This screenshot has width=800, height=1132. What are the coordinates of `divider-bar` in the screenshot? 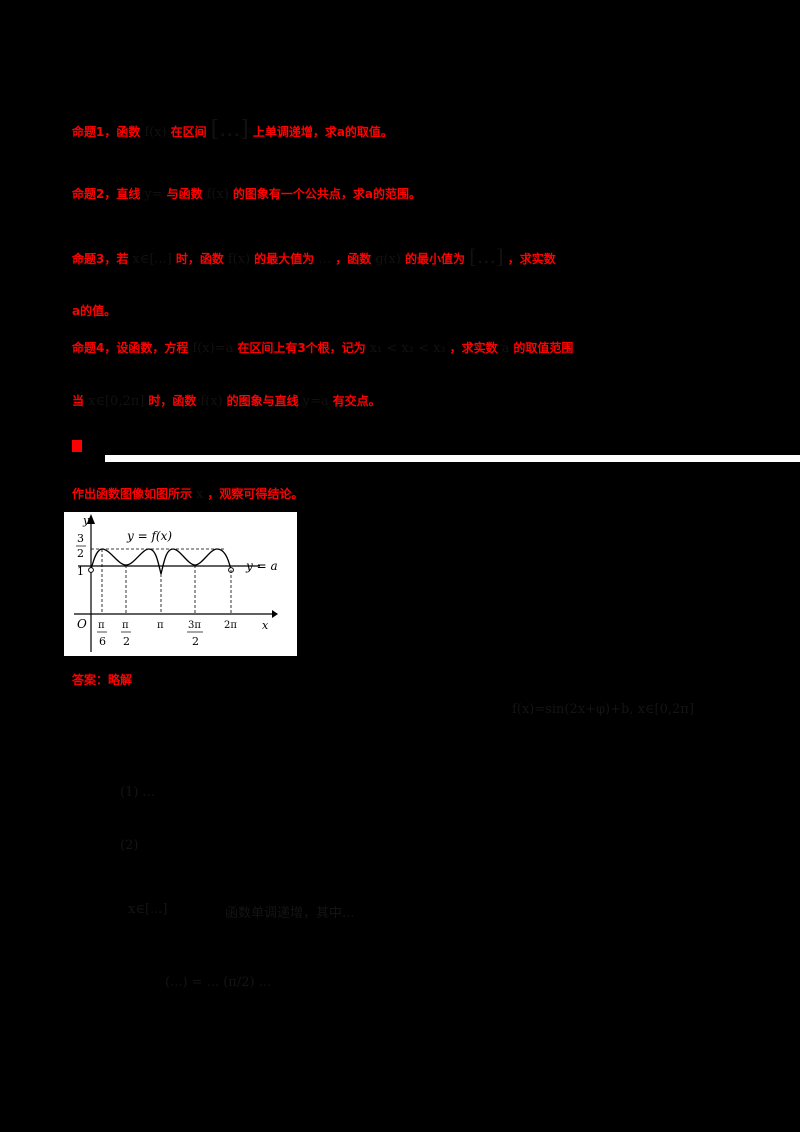 It's located at (452, 458).